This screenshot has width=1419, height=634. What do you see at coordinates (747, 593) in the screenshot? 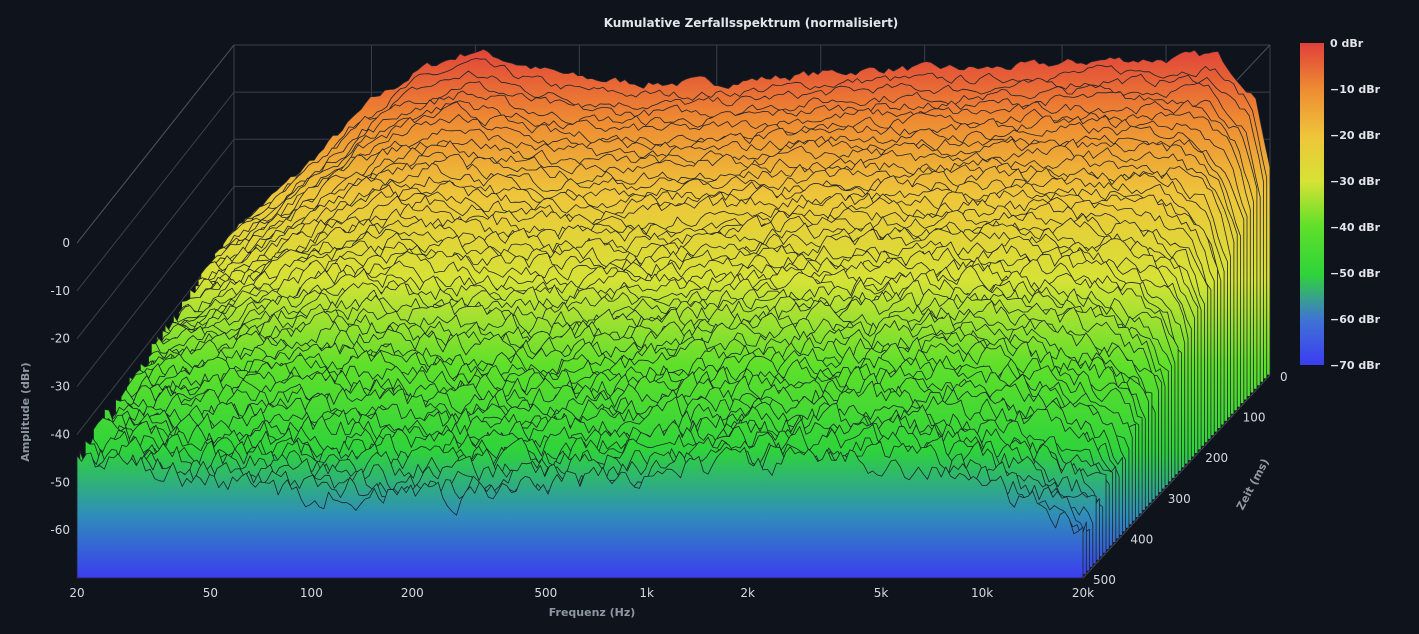
I see `x-tick-label: 2k` at bounding box center [747, 593].